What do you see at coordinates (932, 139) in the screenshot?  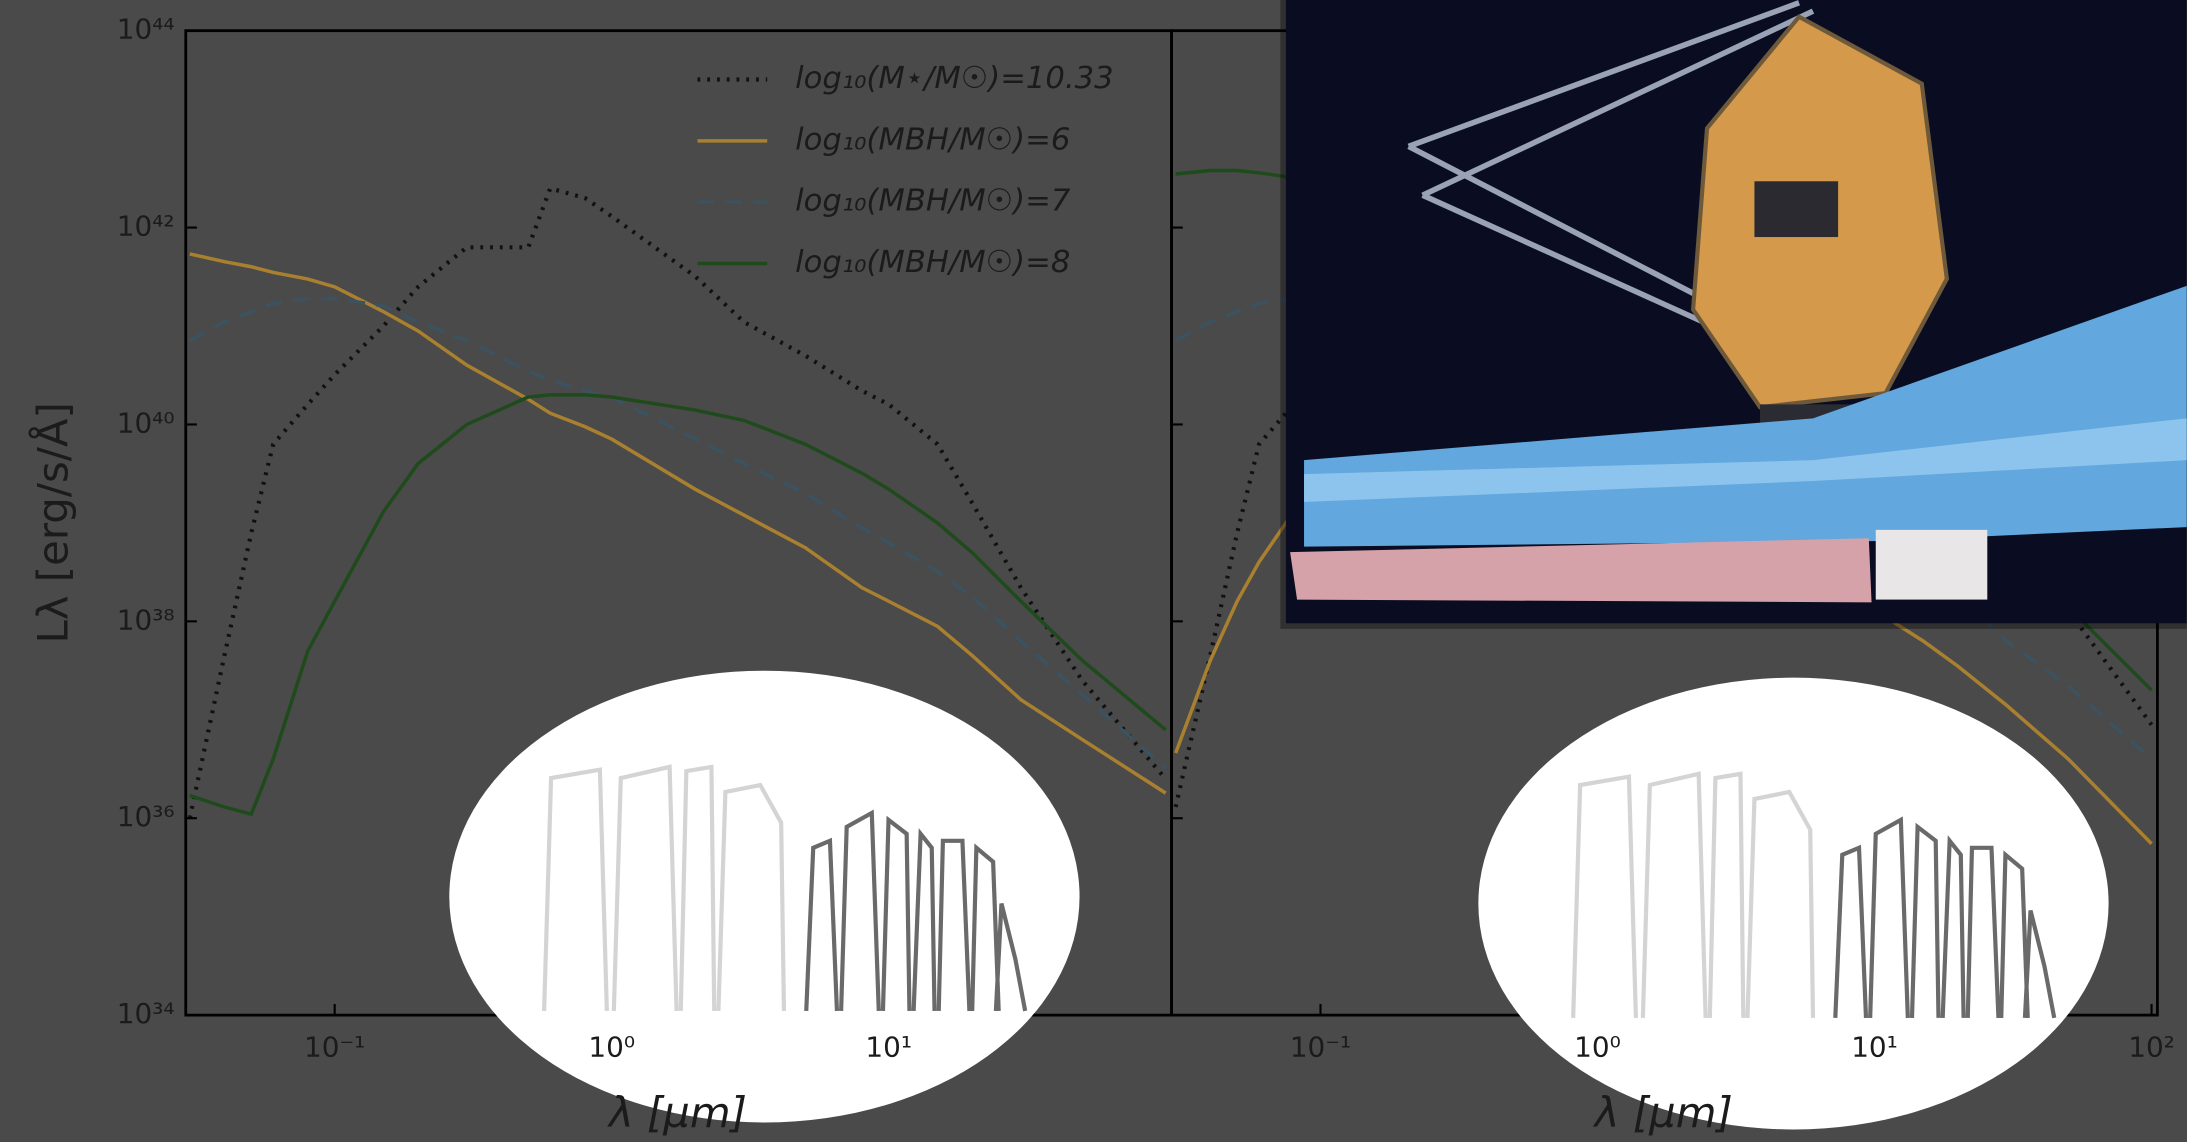 I see `legend-label: log₁₀(MBH/M☉)=6` at bounding box center [932, 139].